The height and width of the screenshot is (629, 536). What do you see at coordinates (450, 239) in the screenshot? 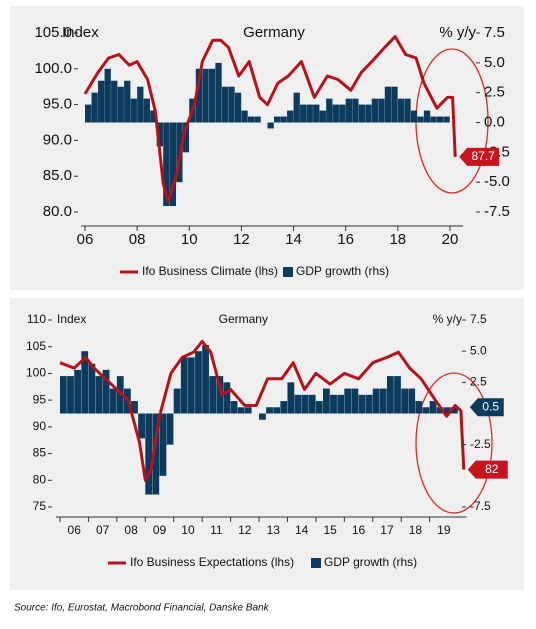
I see `x-tick-label: 20` at bounding box center [450, 239].